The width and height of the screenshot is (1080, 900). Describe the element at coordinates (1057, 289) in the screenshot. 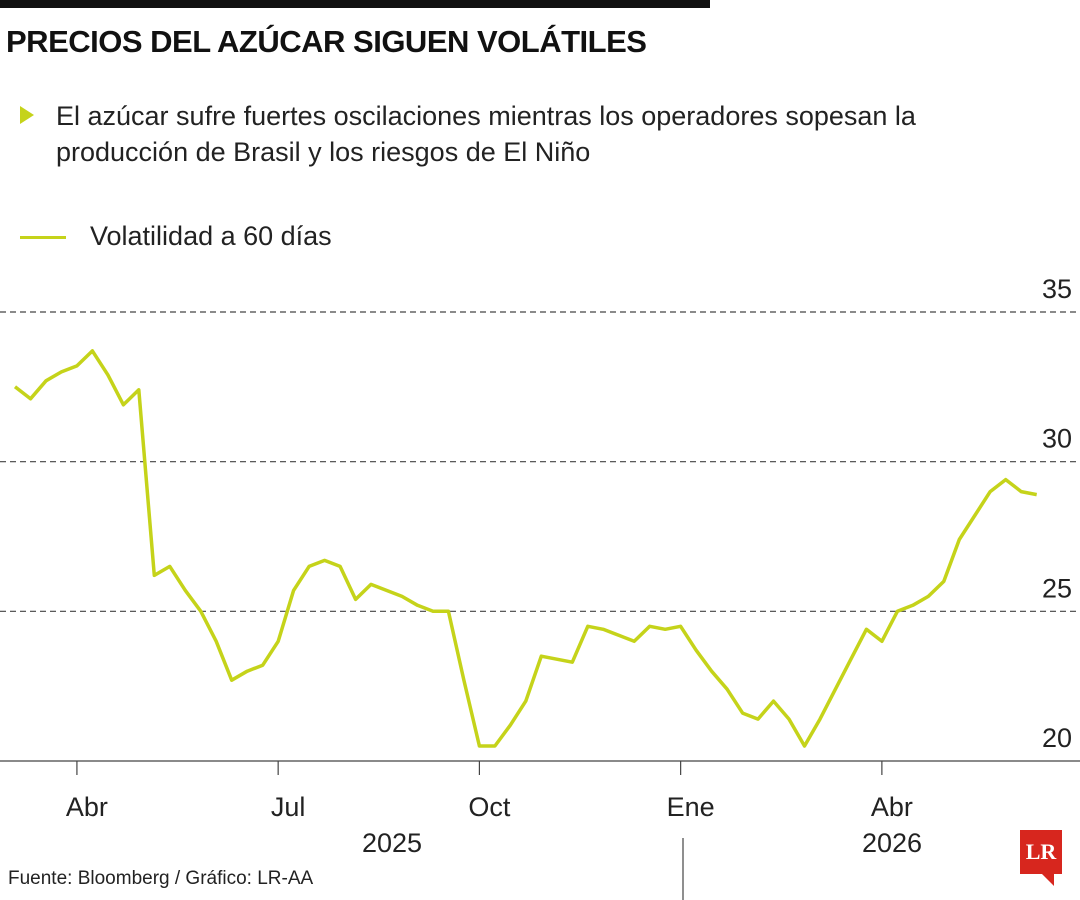

I see `y-tick-label: 35` at that location.